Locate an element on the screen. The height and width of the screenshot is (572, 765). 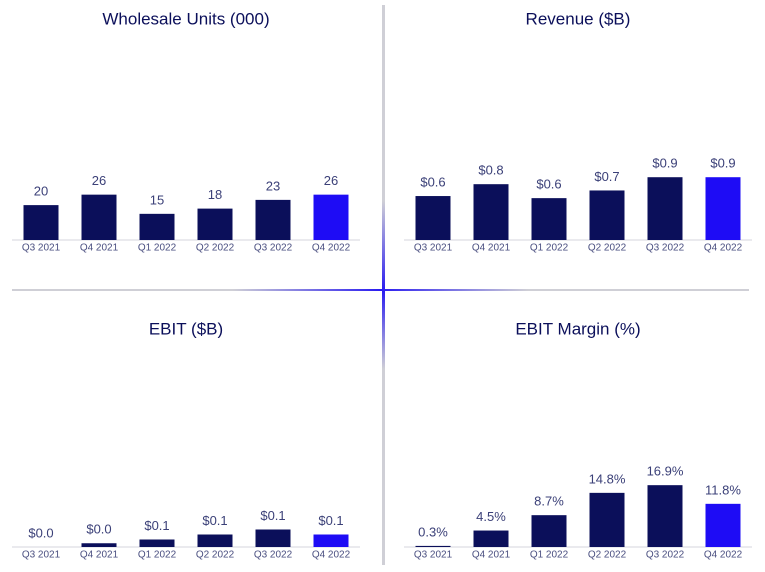
value-label: 8.7% is located at coordinates (549, 501).